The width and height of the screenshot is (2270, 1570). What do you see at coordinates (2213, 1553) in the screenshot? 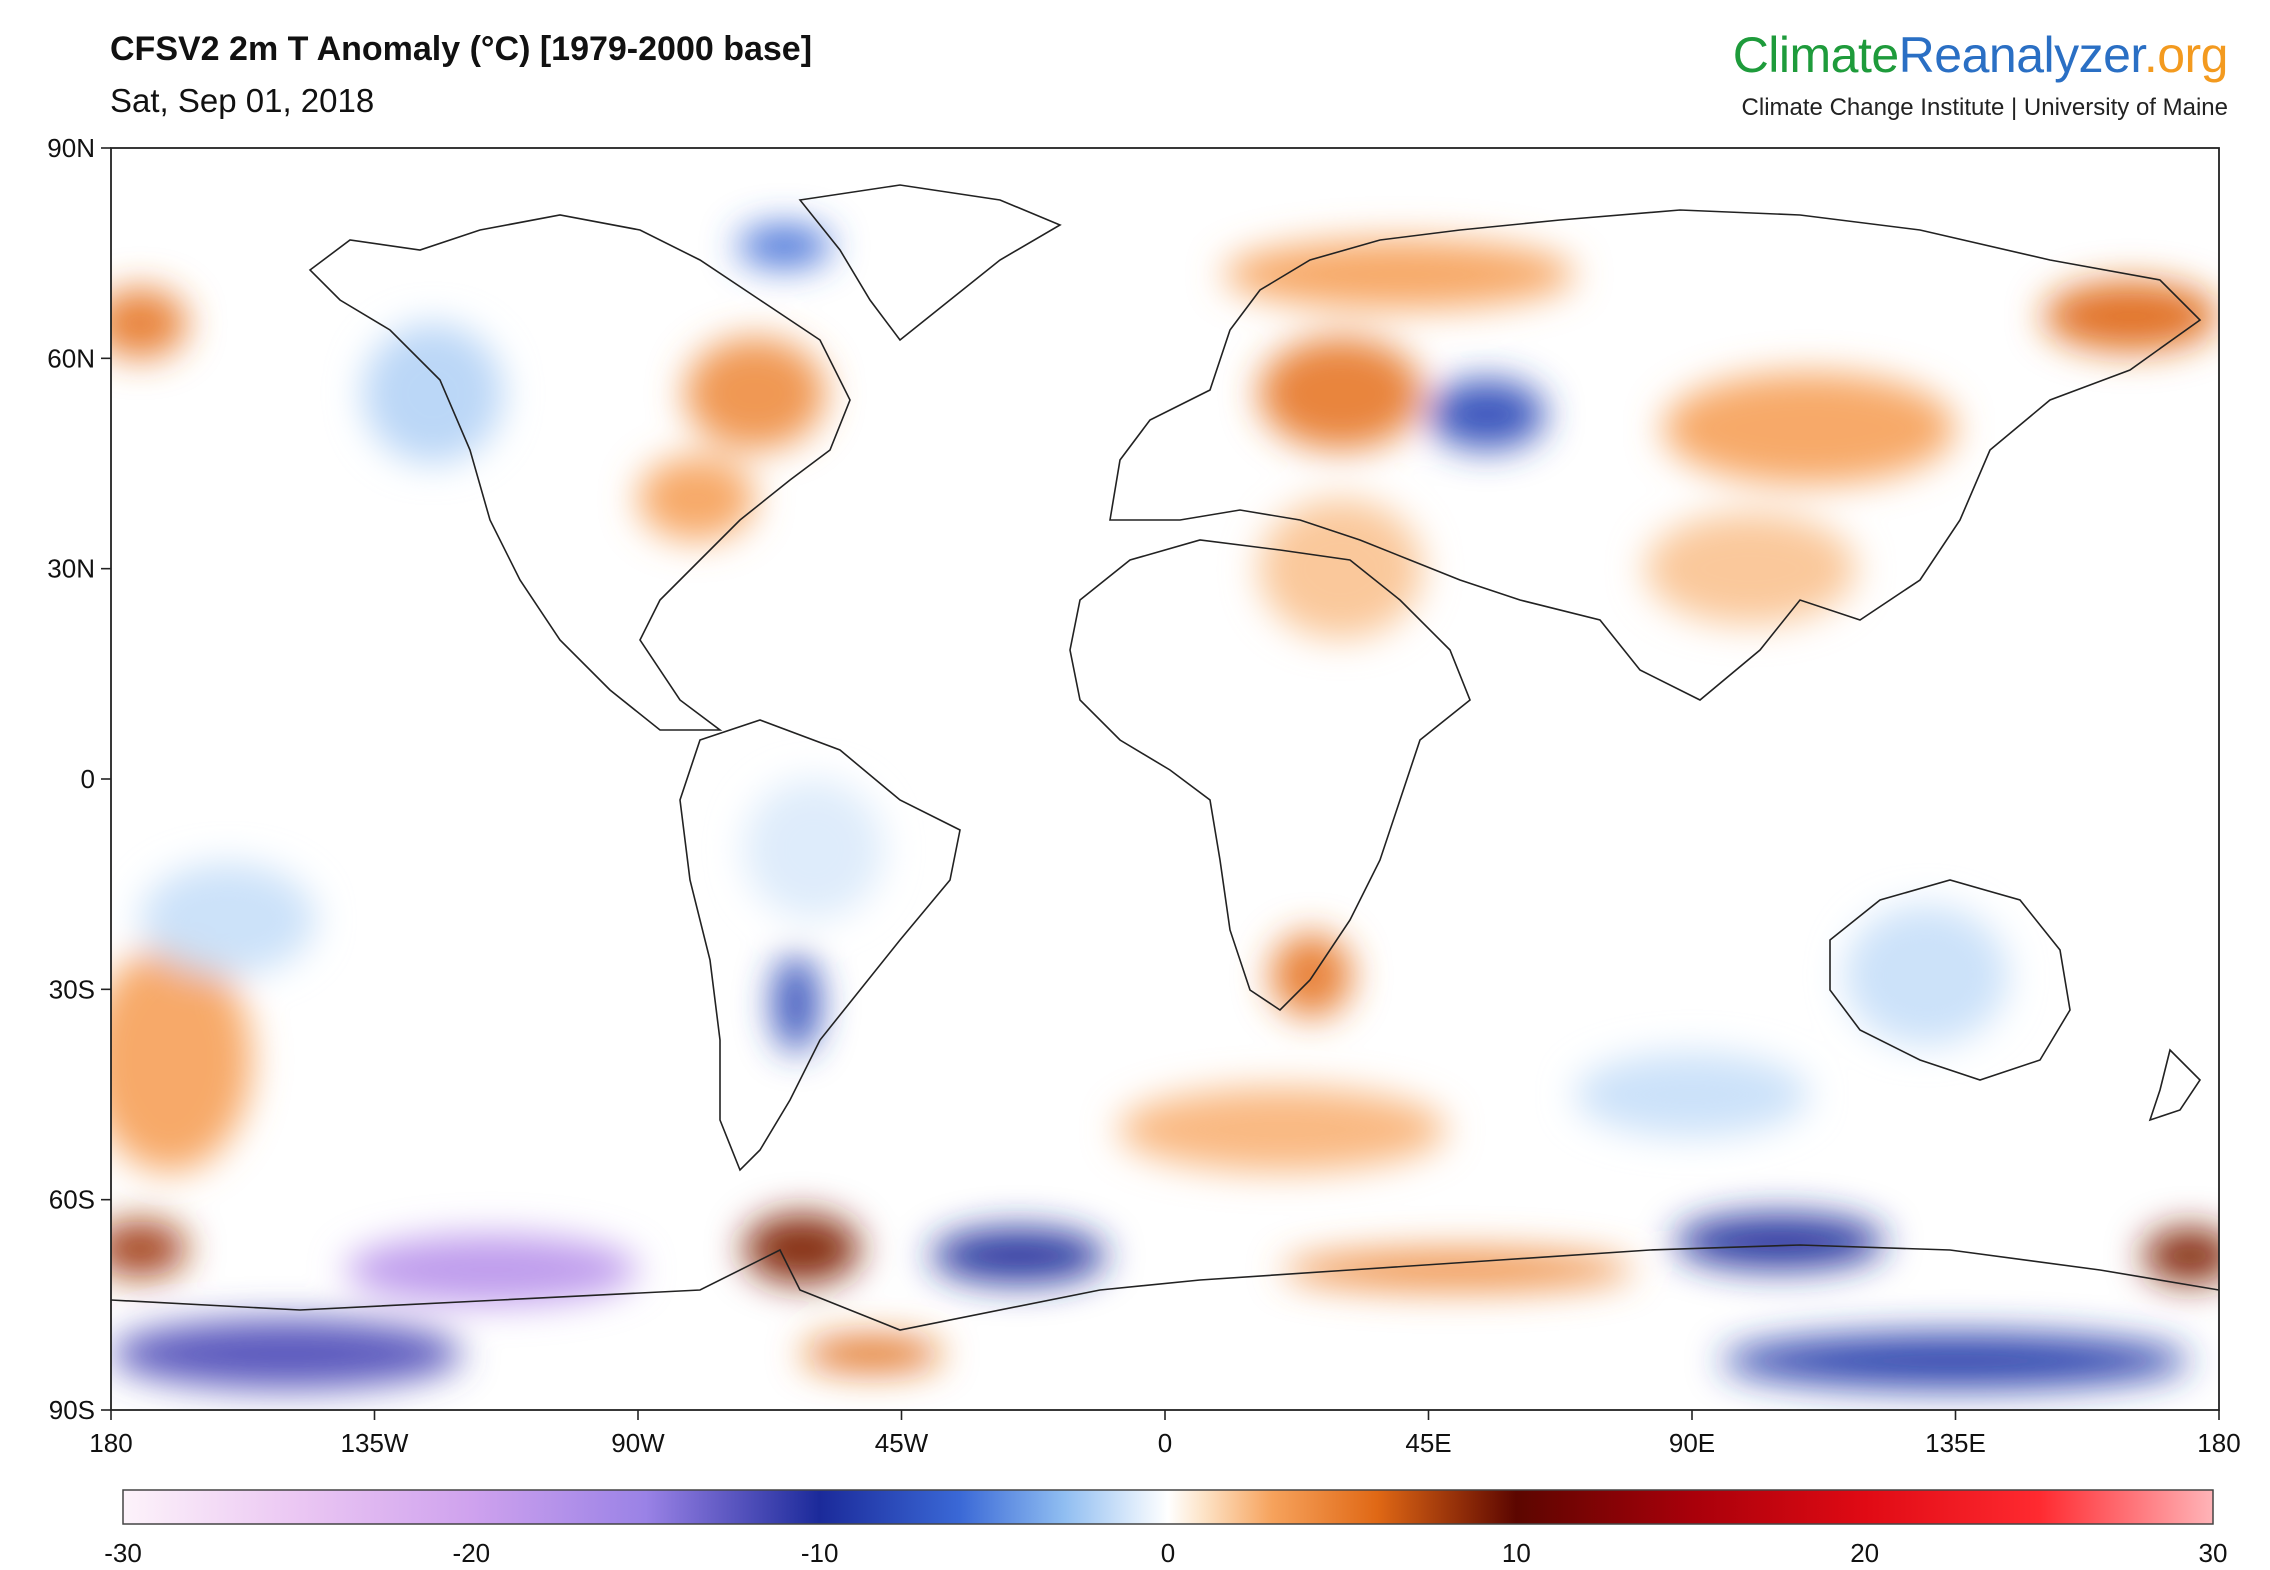
I see `colorbar-tick-label: 30` at bounding box center [2213, 1553].